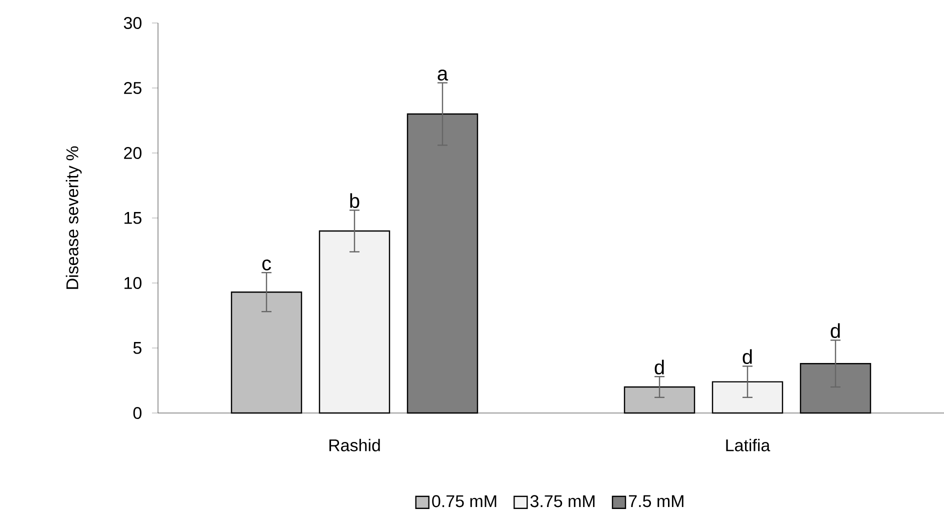  Describe the element at coordinates (133, 283) in the screenshot. I see `y-tick-label: 10` at that location.